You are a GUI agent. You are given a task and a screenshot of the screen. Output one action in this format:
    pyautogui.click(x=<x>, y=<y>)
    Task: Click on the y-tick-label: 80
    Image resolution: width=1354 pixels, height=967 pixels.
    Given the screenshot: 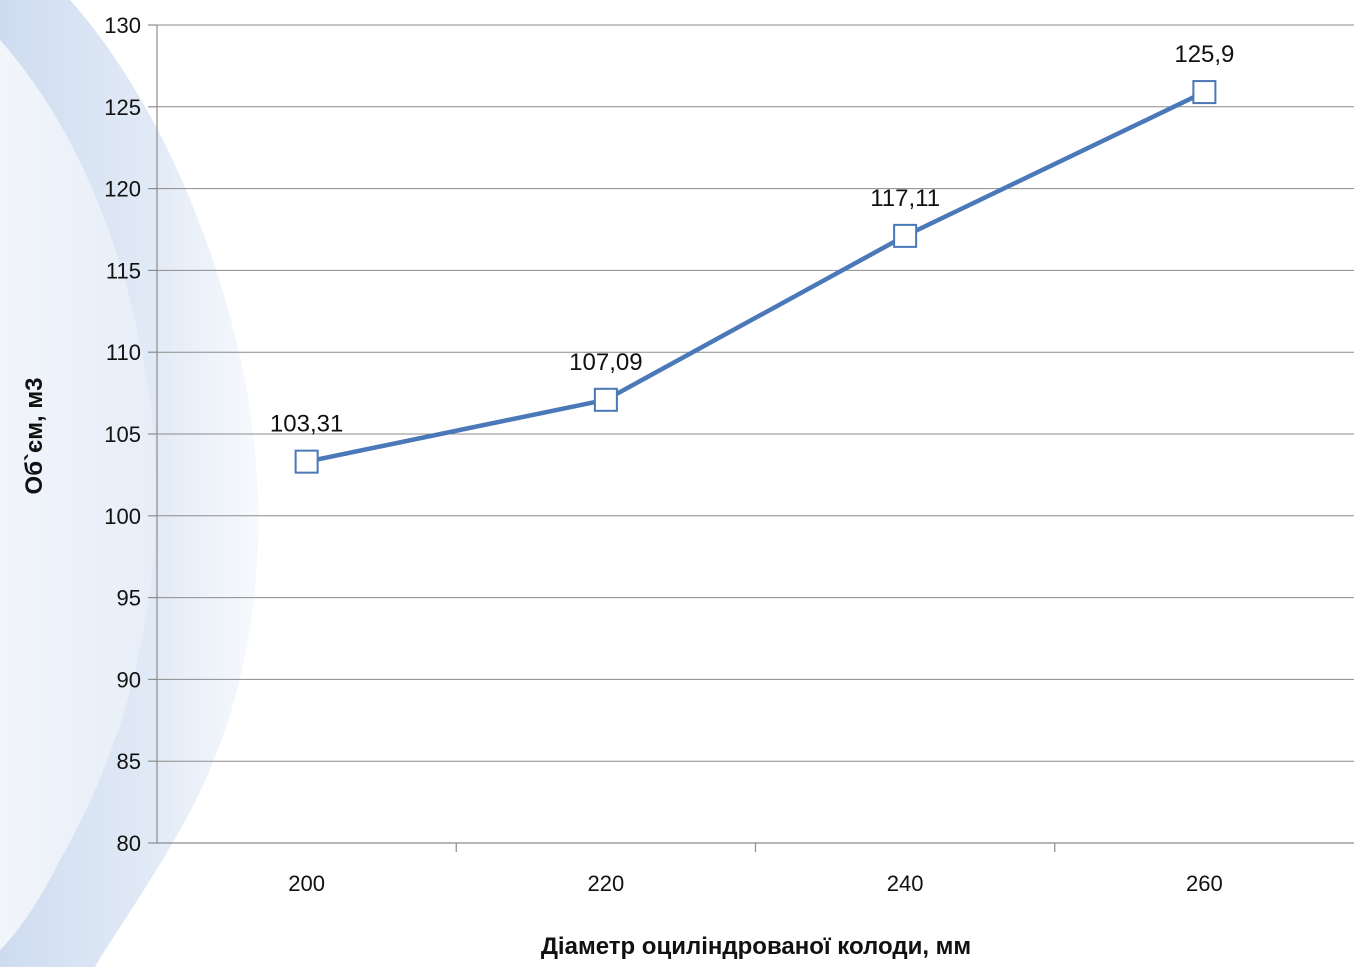 What is the action you would take?
    pyautogui.click(x=129, y=843)
    